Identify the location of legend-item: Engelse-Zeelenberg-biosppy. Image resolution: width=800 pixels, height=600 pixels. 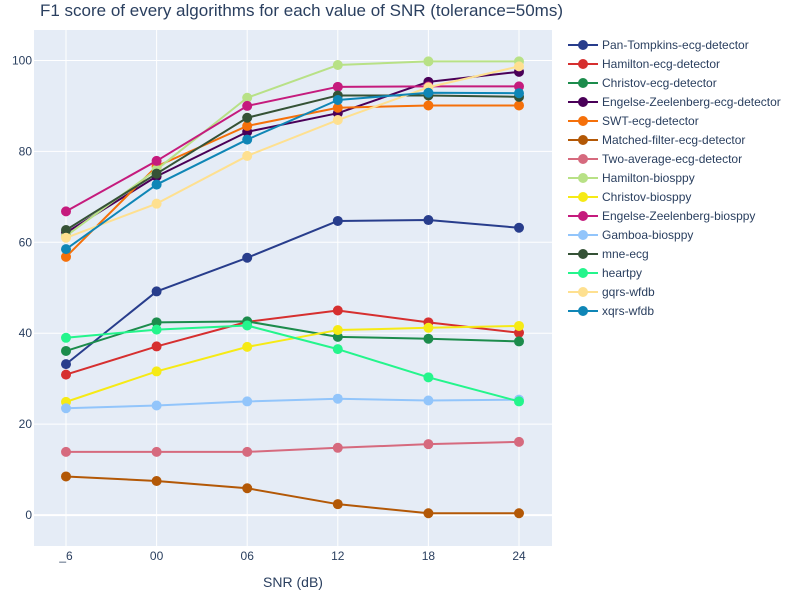
(661, 216).